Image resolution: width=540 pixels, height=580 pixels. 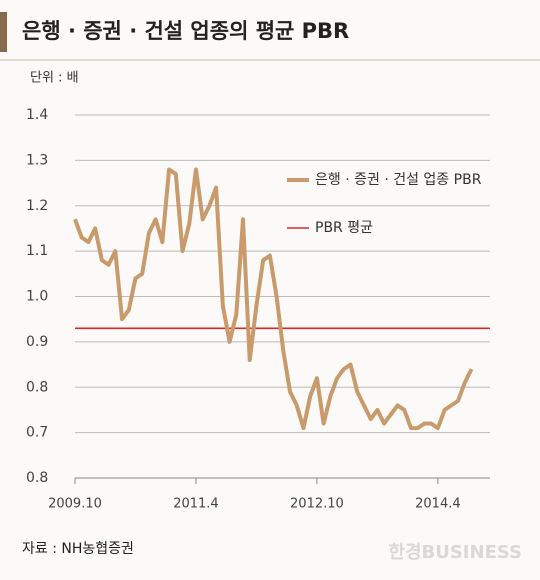 I want to click on y-tick-label: 0.9, so click(x=37, y=342).